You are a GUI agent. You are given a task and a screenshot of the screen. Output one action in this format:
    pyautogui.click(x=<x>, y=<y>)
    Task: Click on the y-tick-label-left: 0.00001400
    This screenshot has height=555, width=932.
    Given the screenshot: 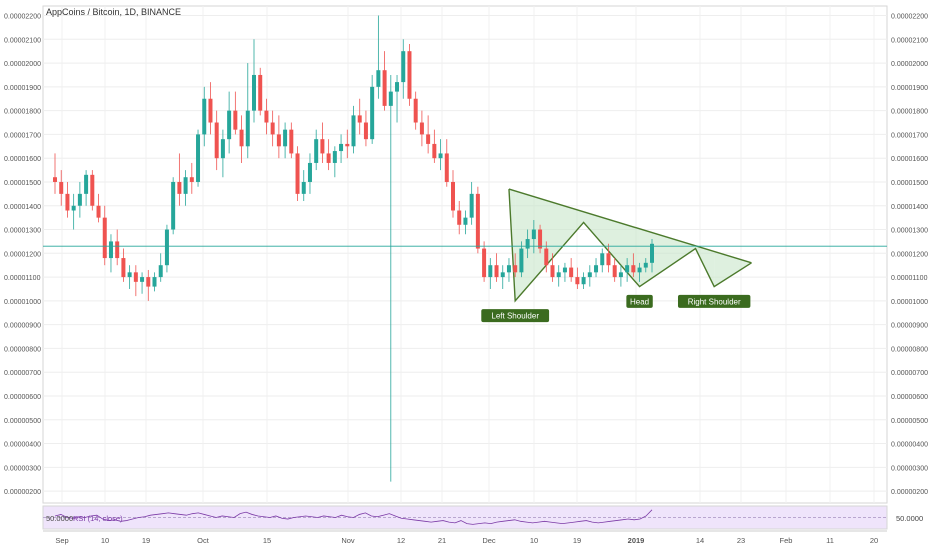 What is the action you would take?
    pyautogui.click(x=22, y=207)
    